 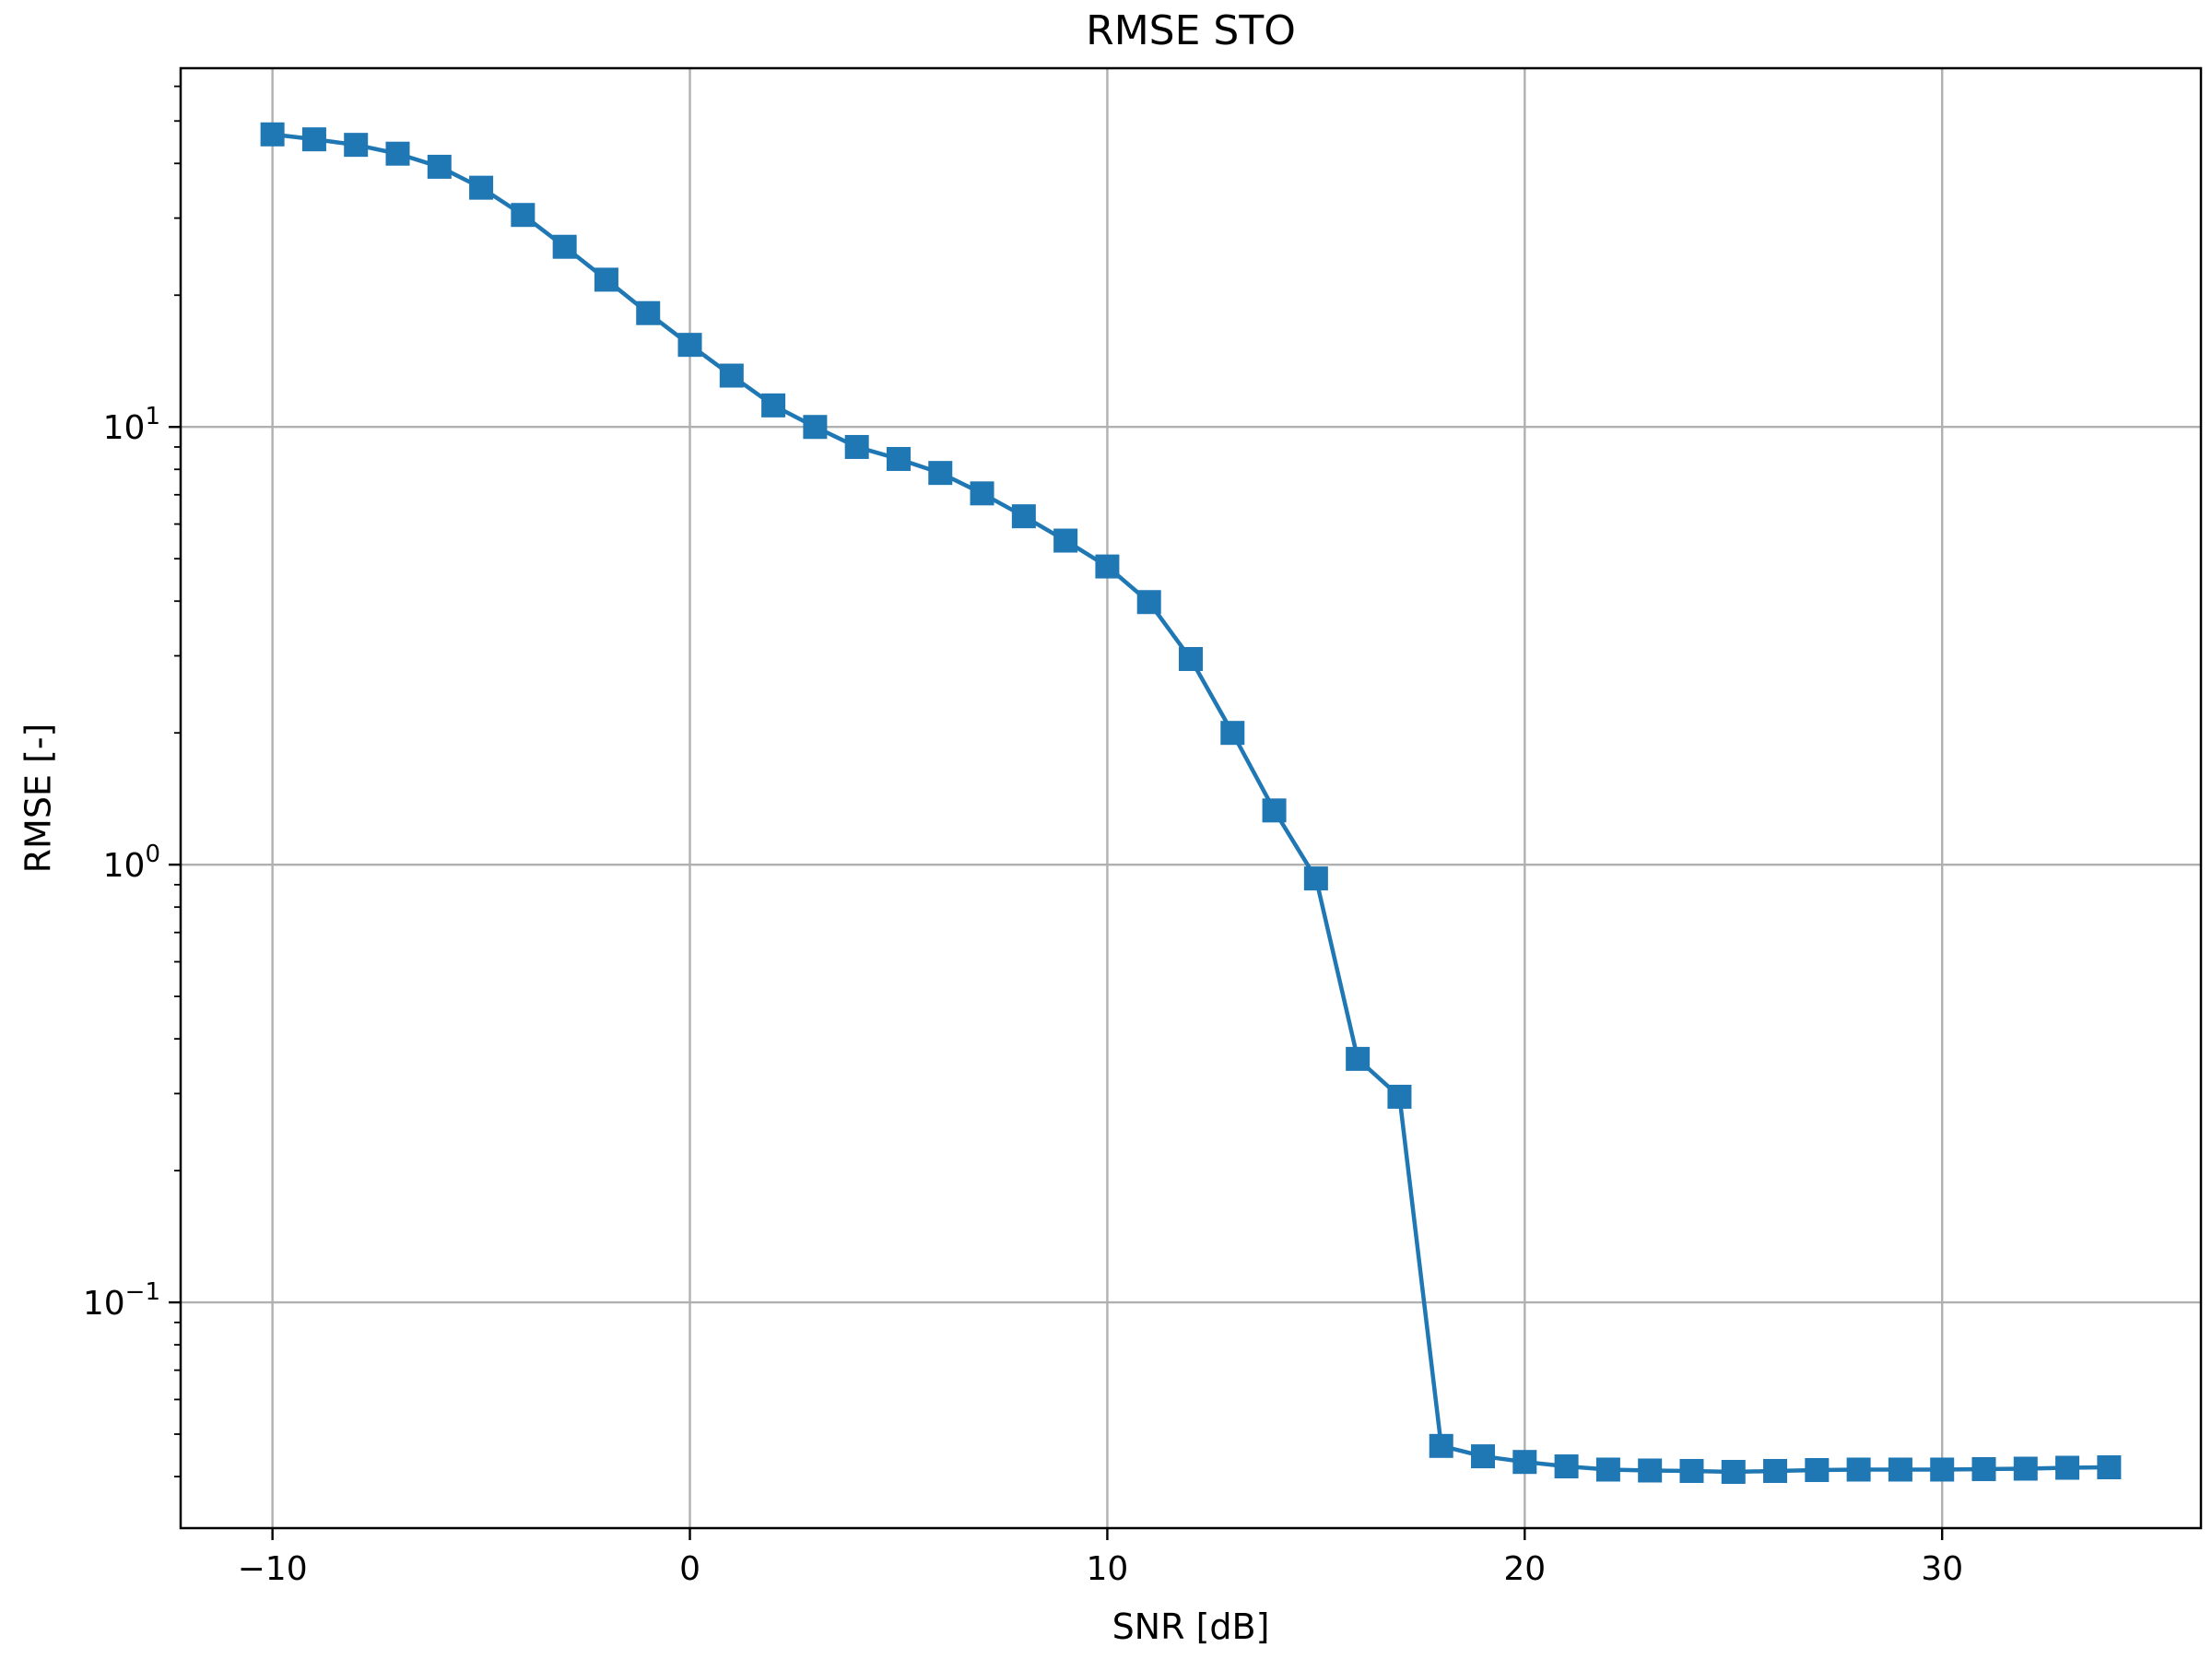 I want to click on y-tick-label: 10⁰, so click(x=131, y=863).